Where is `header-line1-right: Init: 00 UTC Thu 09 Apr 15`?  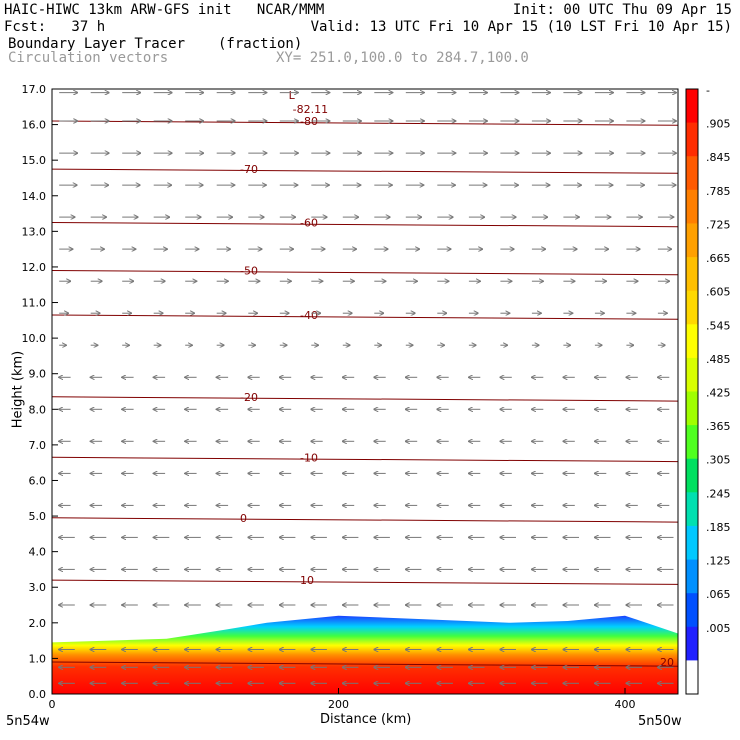 header-line1-right: Init: 00 UTC Thu 09 Apr 15 is located at coordinates (622, 10).